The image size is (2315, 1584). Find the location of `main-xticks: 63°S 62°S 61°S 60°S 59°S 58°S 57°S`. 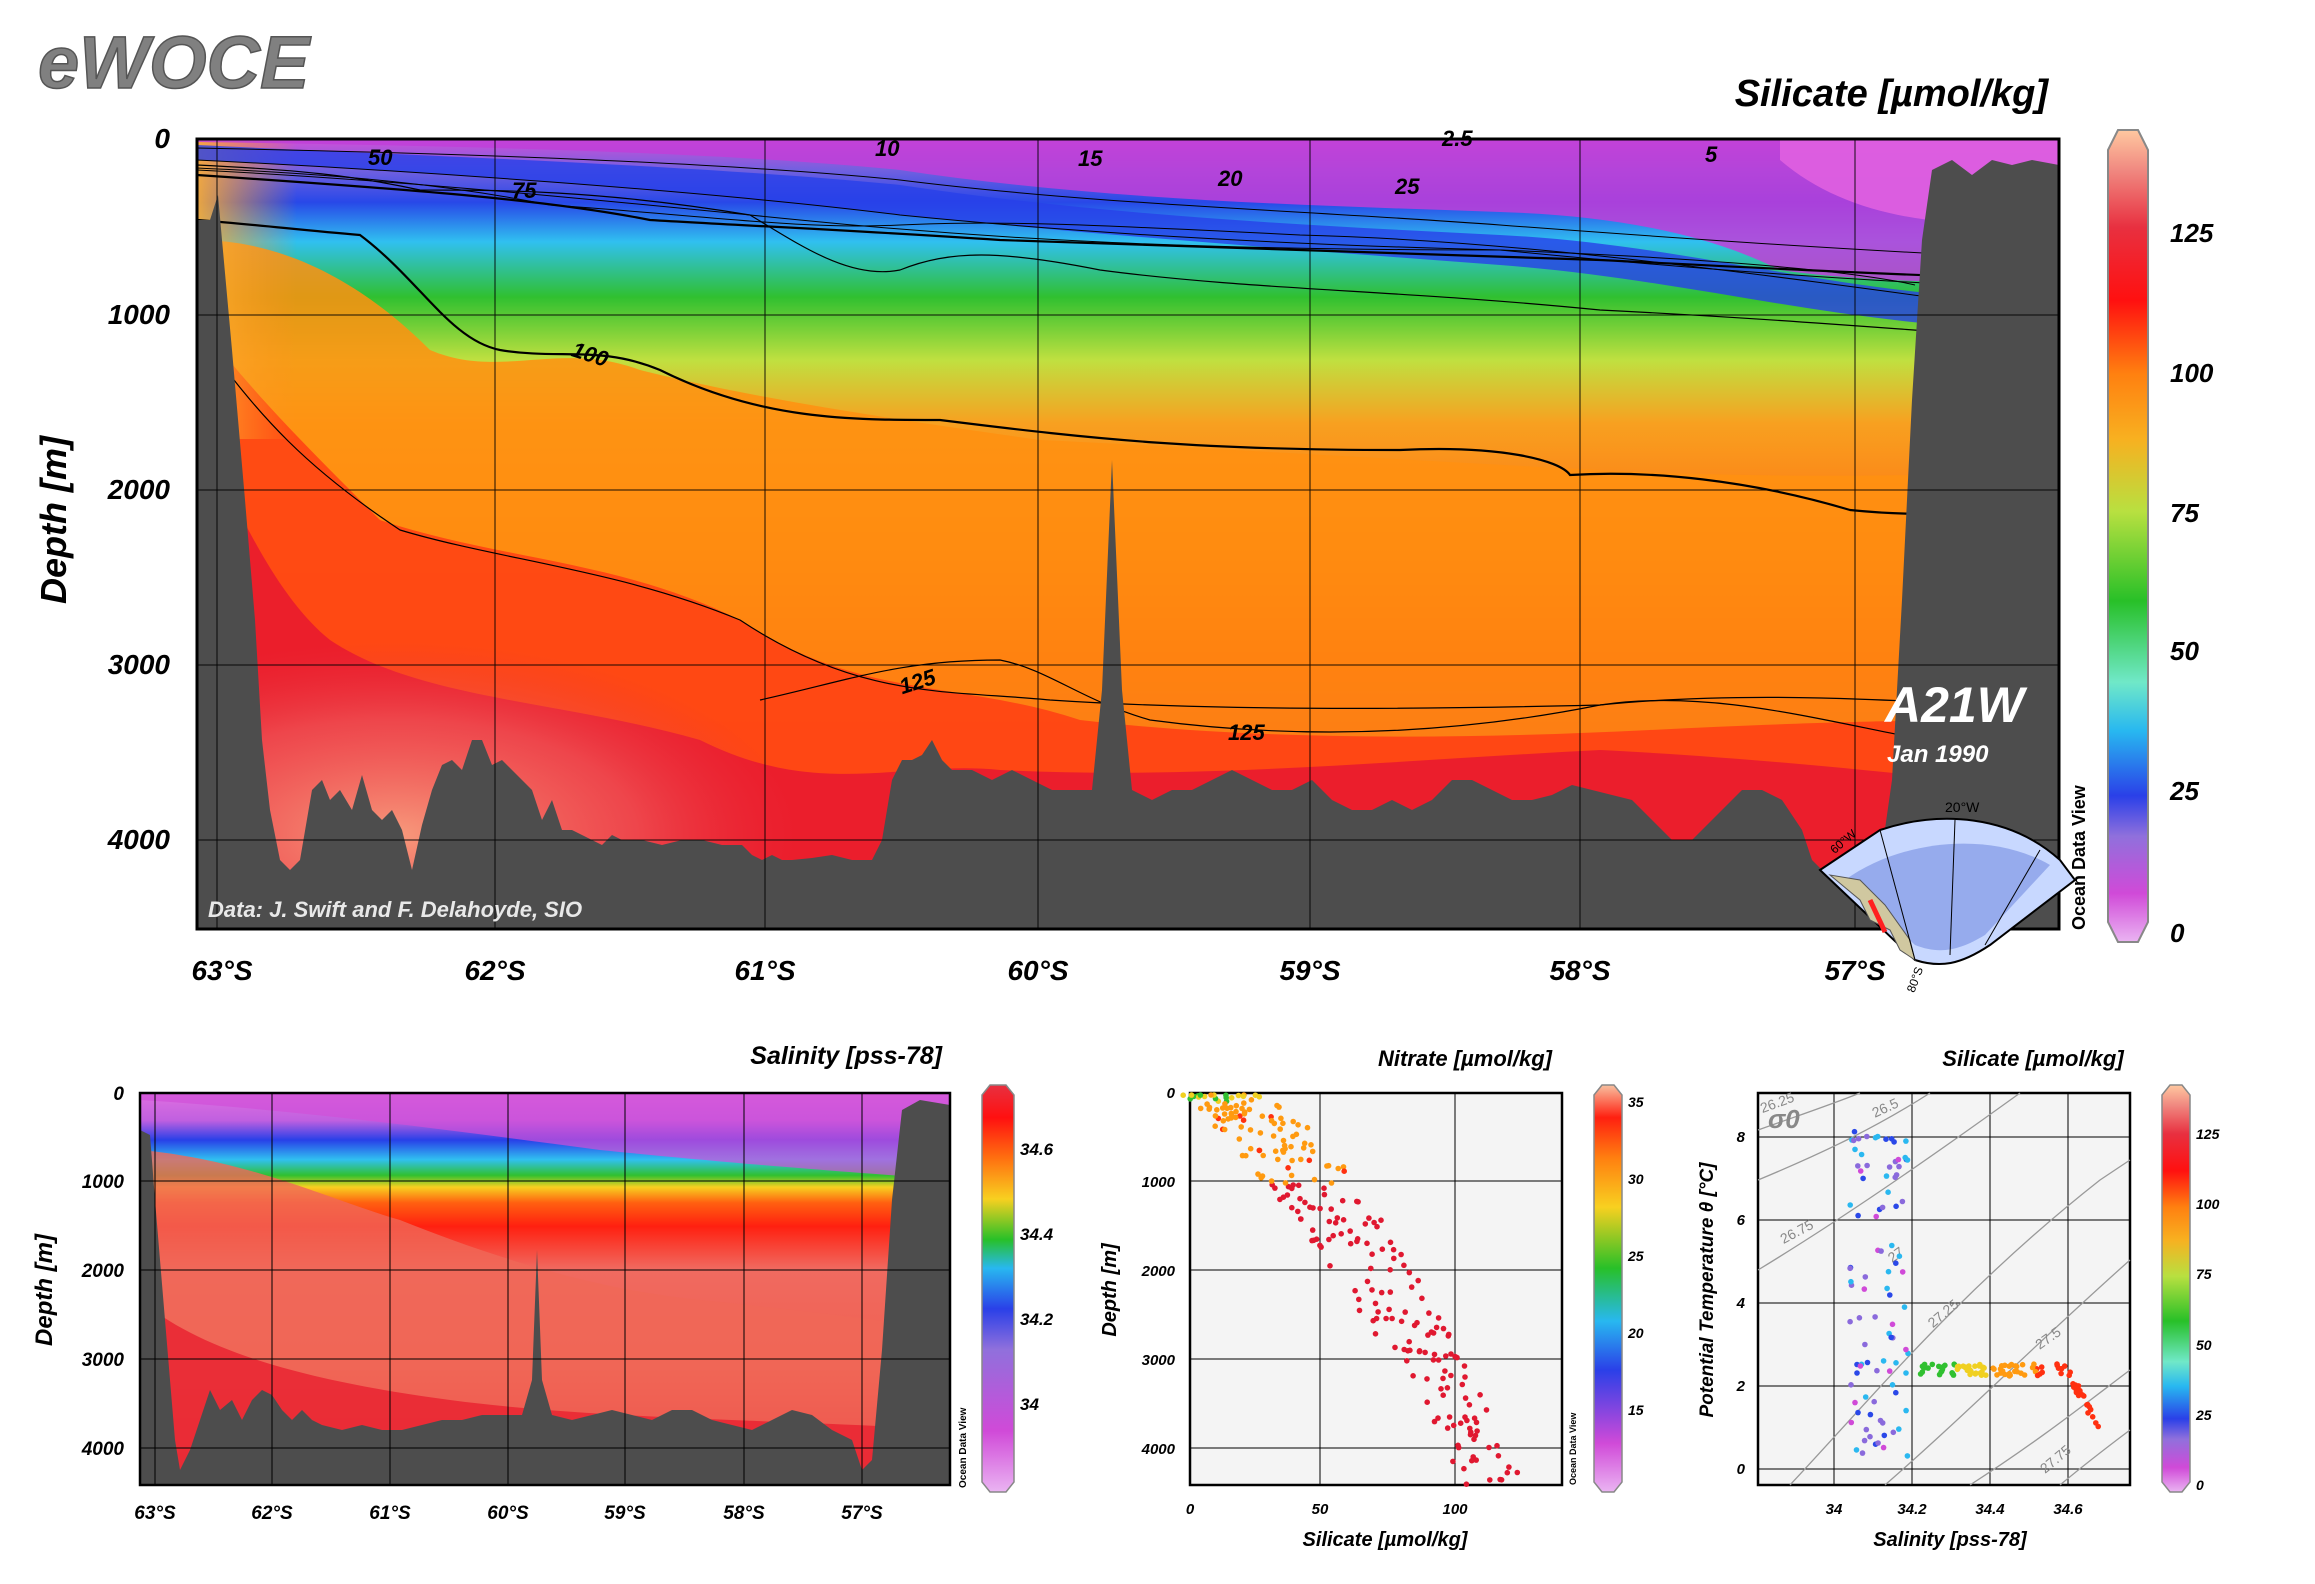

main-xticks: 63°S 62°S 61°S 60°S 59°S 58°S 57°S is located at coordinates (1038, 970).